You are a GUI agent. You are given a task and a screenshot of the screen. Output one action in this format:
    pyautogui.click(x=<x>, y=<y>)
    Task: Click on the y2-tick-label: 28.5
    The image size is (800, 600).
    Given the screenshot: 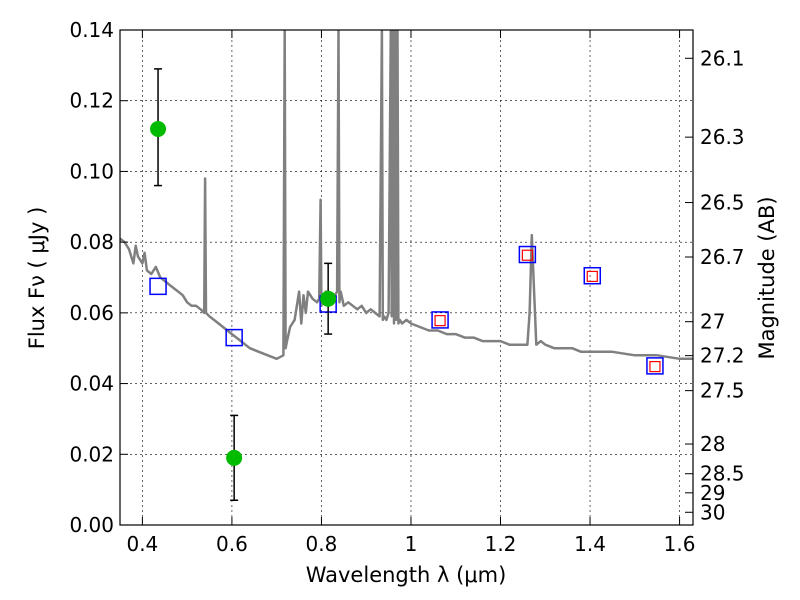 What is the action you would take?
    pyautogui.click(x=722, y=474)
    